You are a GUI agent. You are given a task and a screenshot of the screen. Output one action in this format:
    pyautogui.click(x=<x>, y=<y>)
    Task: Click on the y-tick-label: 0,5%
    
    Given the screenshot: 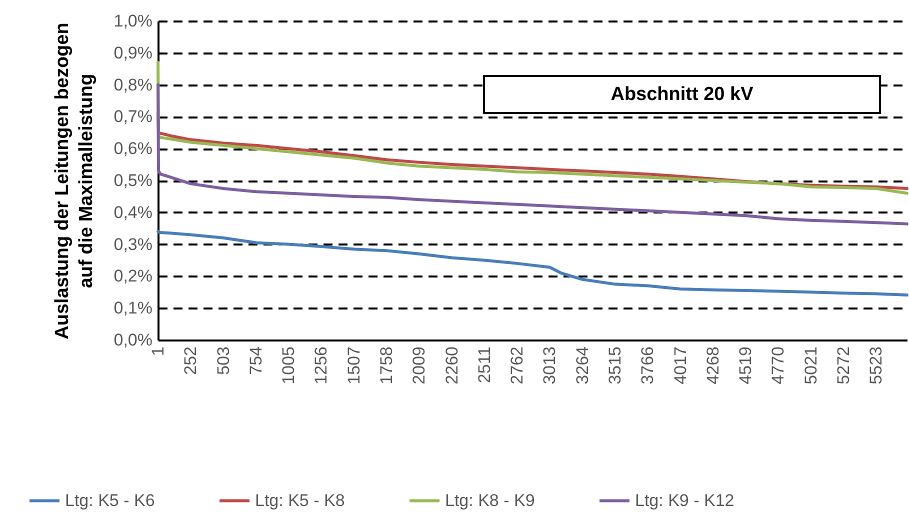 What is the action you would take?
    pyautogui.click(x=133, y=180)
    